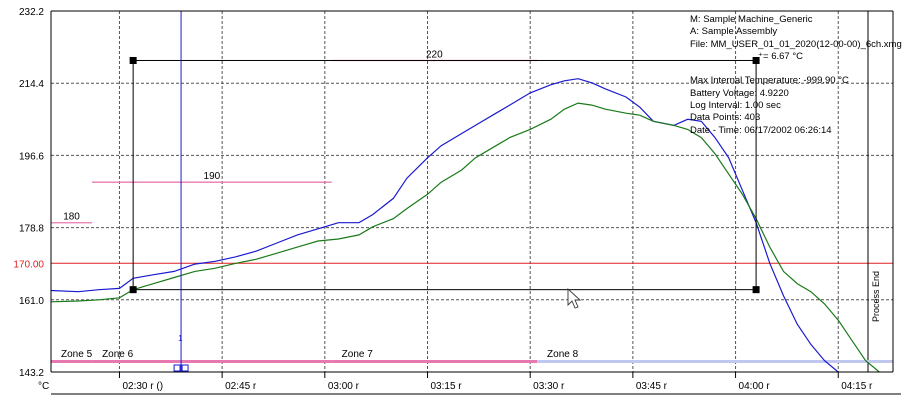  I want to click on y-unit-label: °C, so click(43, 386).